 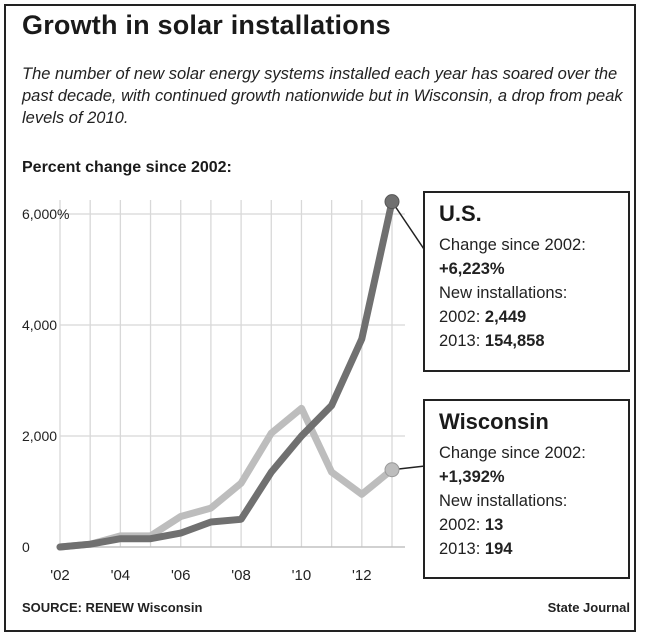 What do you see at coordinates (39, 436) in the screenshot?
I see `y-tick-label: 2,000` at bounding box center [39, 436].